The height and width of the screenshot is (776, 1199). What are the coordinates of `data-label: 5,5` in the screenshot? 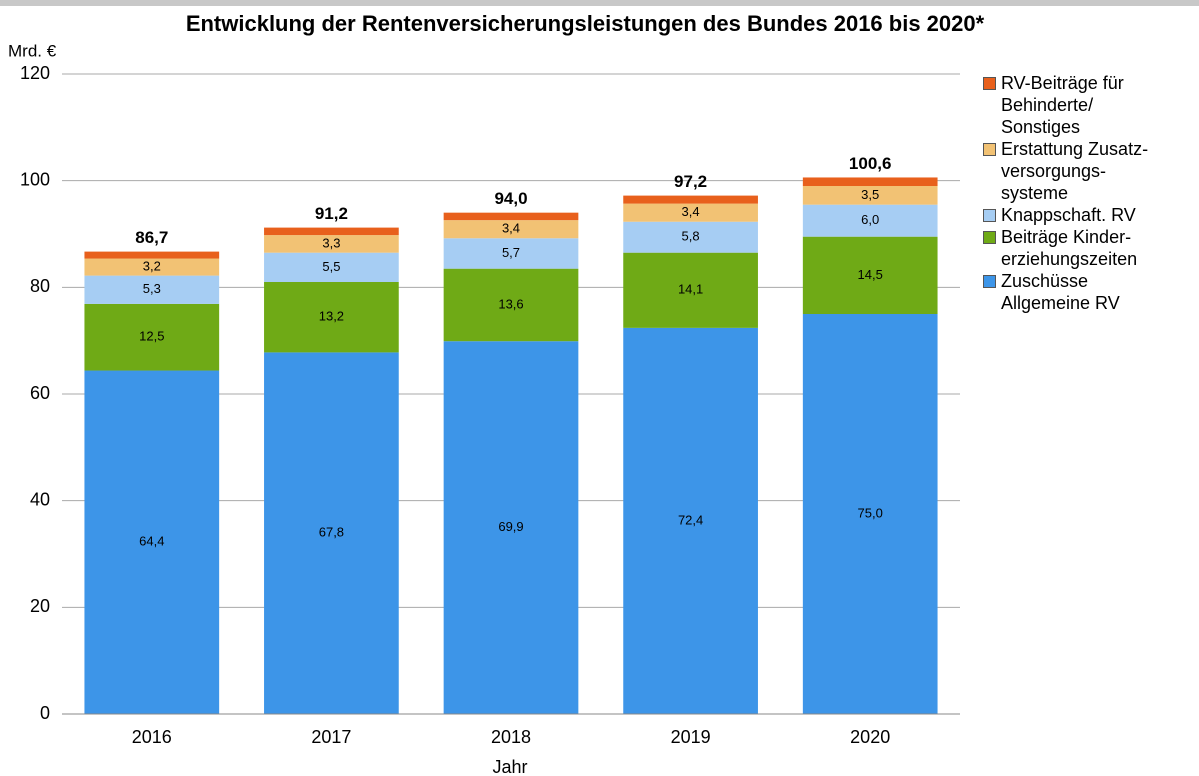 It's located at (331, 266).